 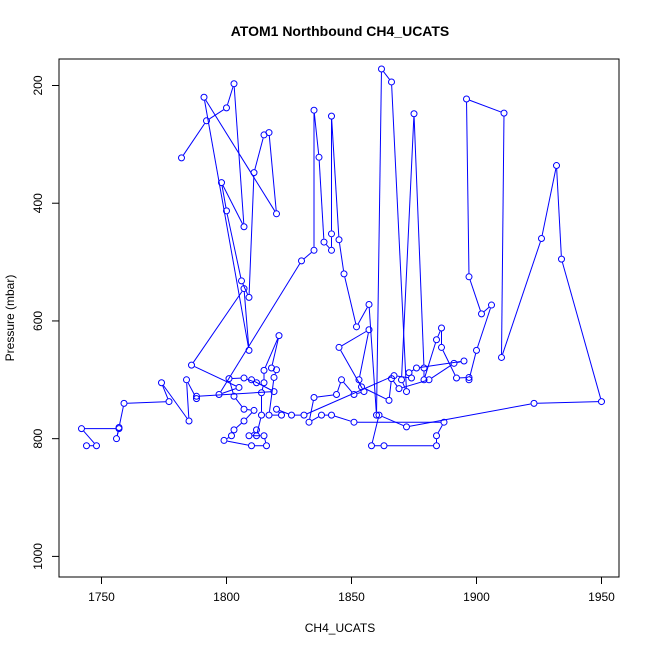 What do you see at coordinates (38, 85) in the screenshot?
I see `y-tick-label: 200` at bounding box center [38, 85].